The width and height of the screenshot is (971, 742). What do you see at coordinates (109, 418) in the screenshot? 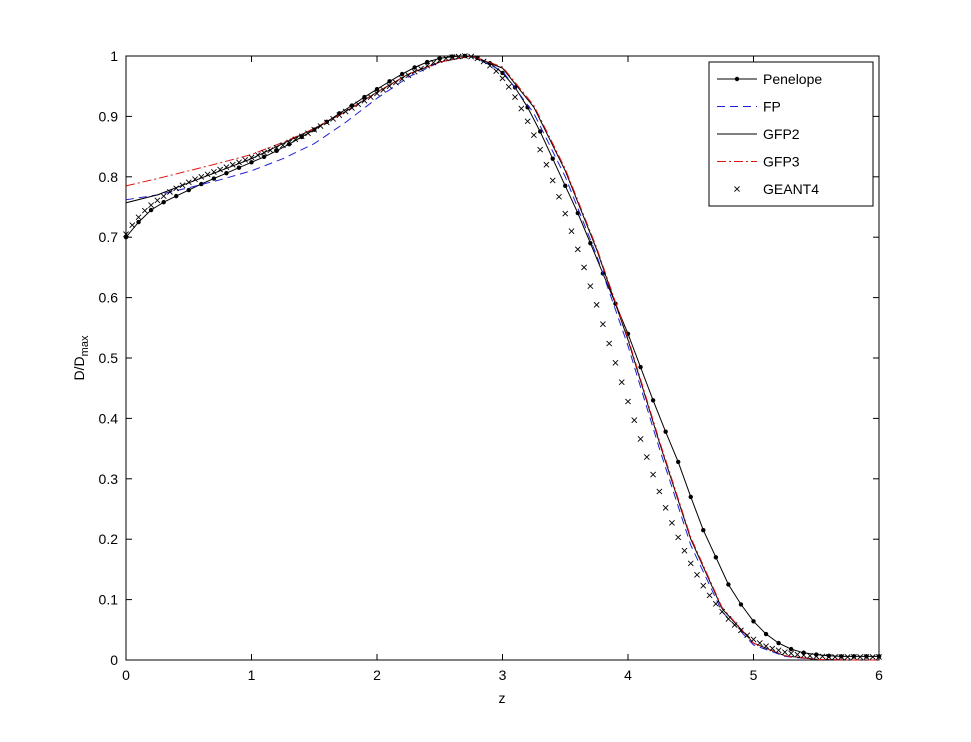
I see `y-tick-label: 0.4` at bounding box center [109, 418].